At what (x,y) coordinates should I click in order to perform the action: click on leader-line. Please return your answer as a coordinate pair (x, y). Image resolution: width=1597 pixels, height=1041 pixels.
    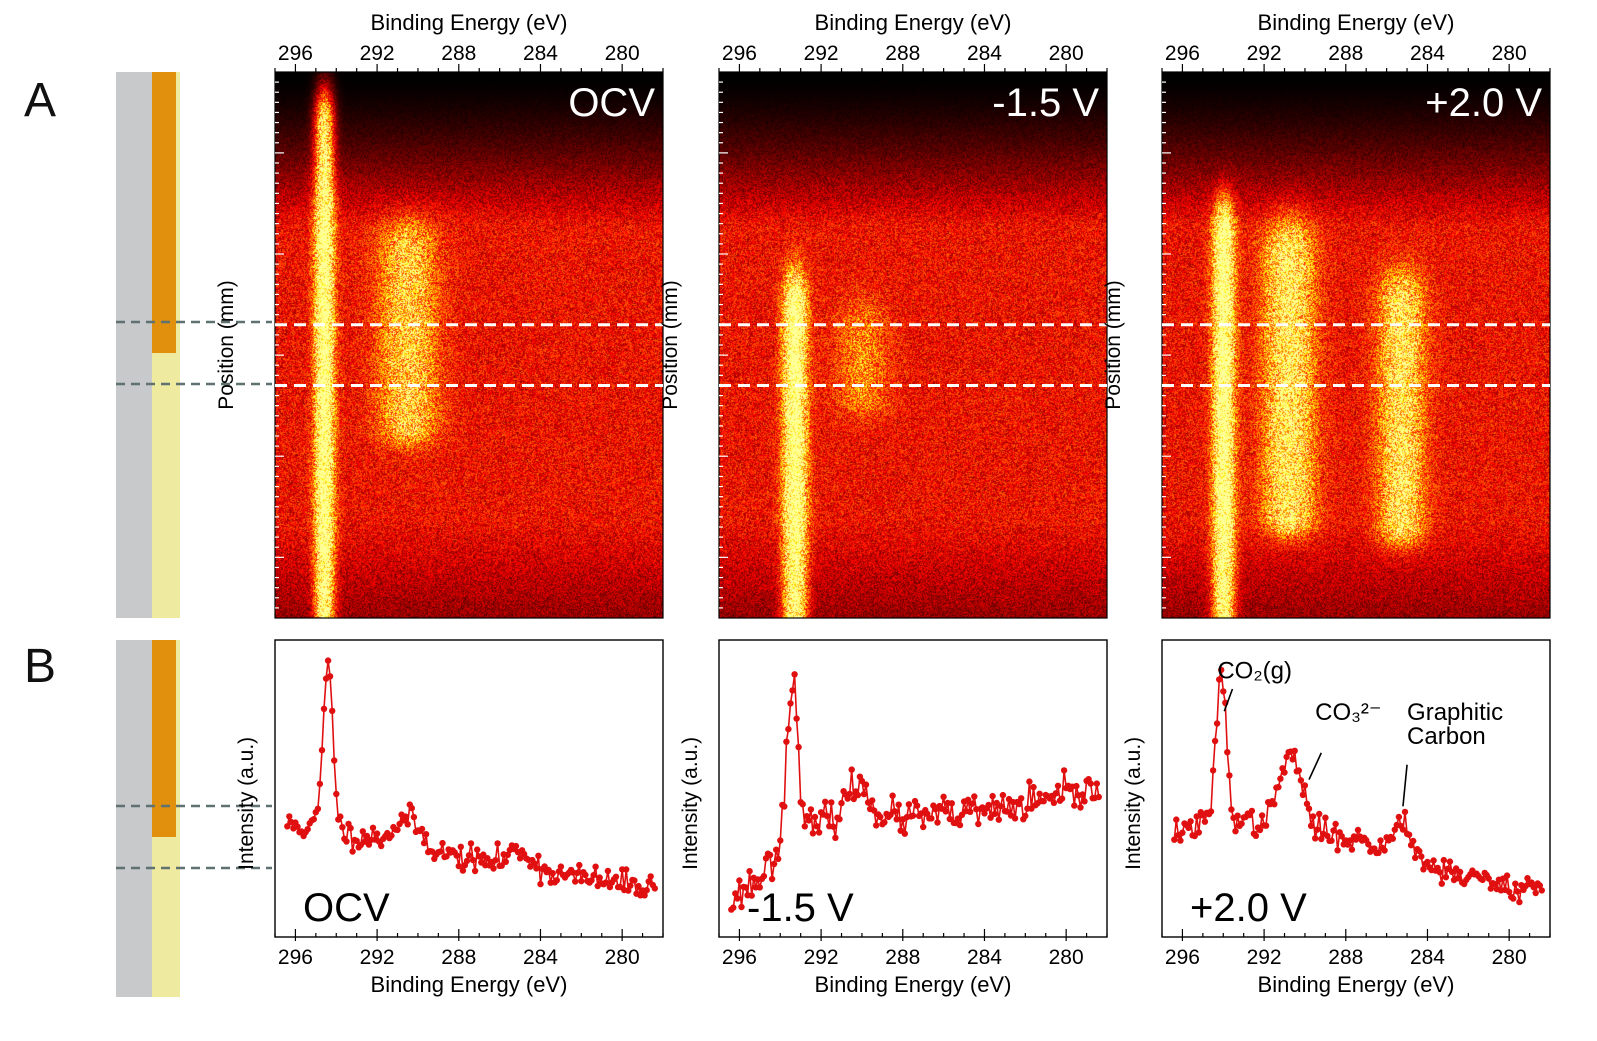
    Looking at the image, I should click on (1315, 766).